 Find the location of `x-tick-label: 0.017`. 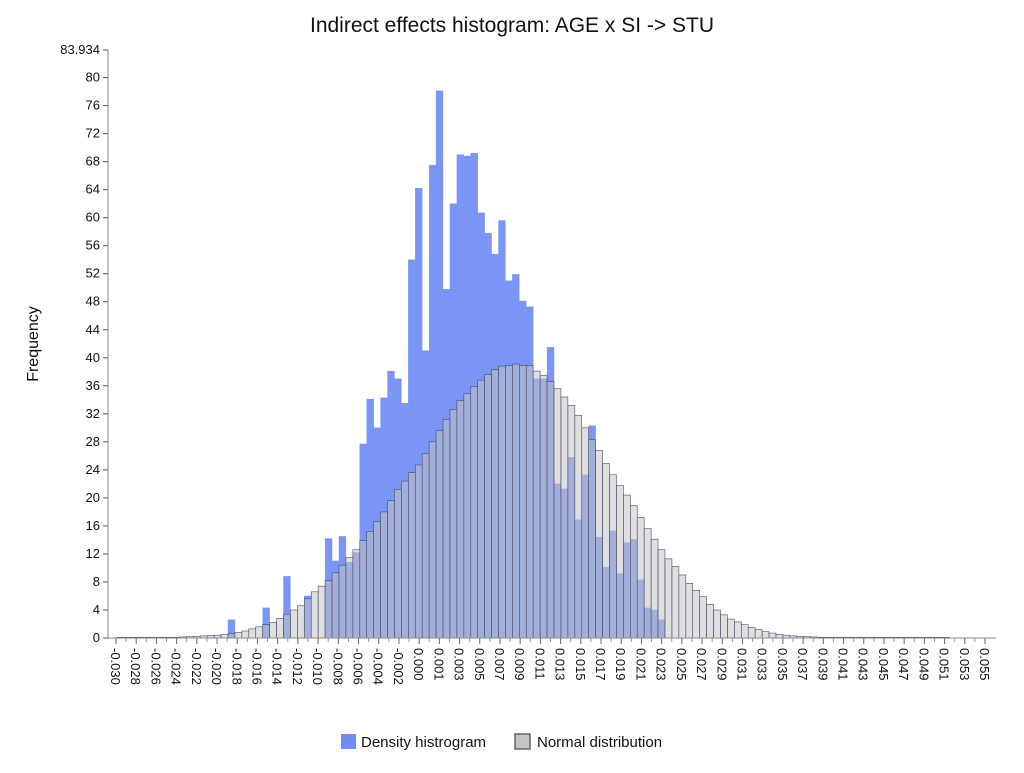

x-tick-label: 0.017 is located at coordinates (600, 664).